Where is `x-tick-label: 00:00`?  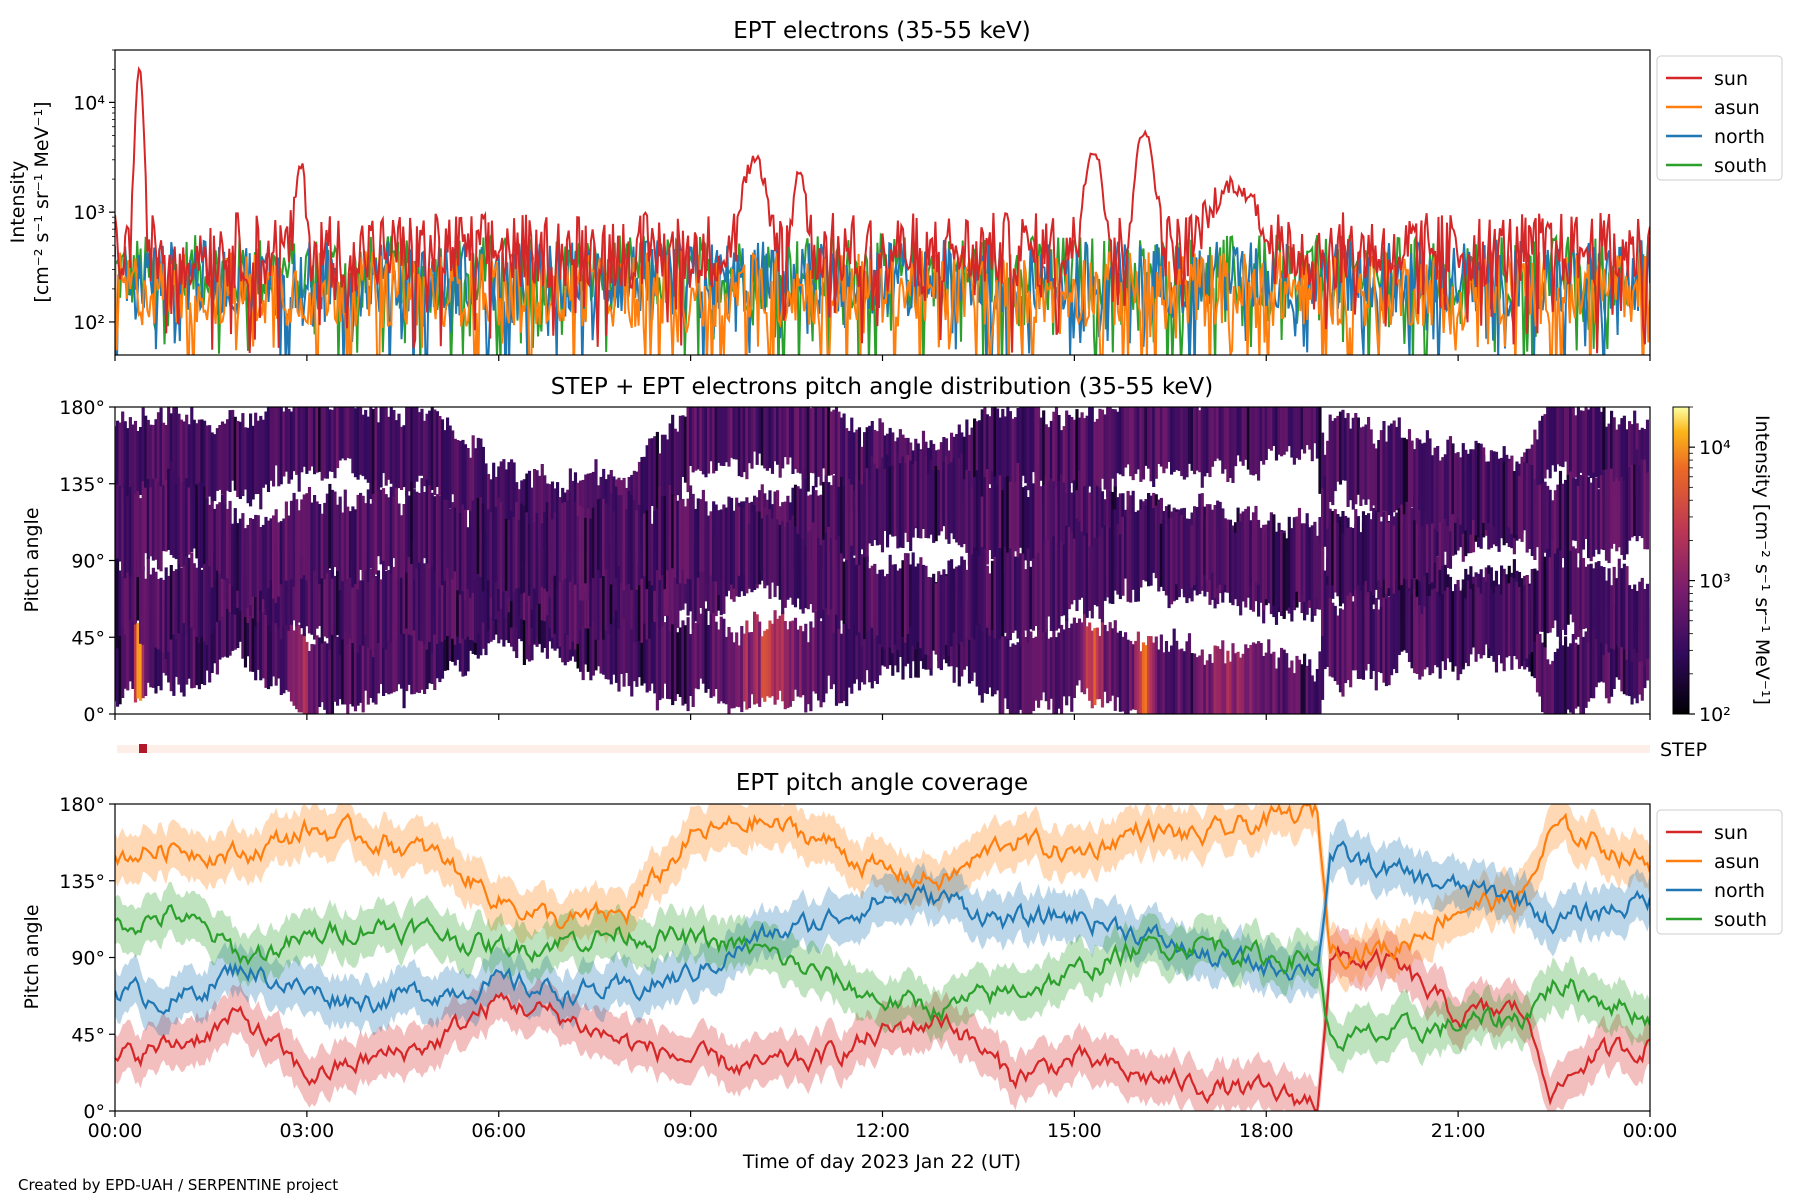 x-tick-label: 00:00 is located at coordinates (1650, 1131).